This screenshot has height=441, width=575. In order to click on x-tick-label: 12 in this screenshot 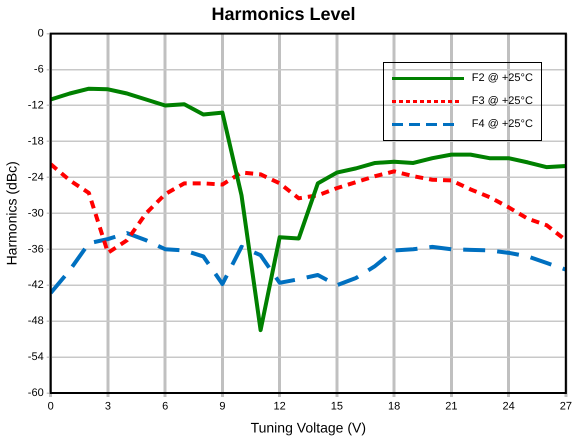, I will do `click(280, 406)`.